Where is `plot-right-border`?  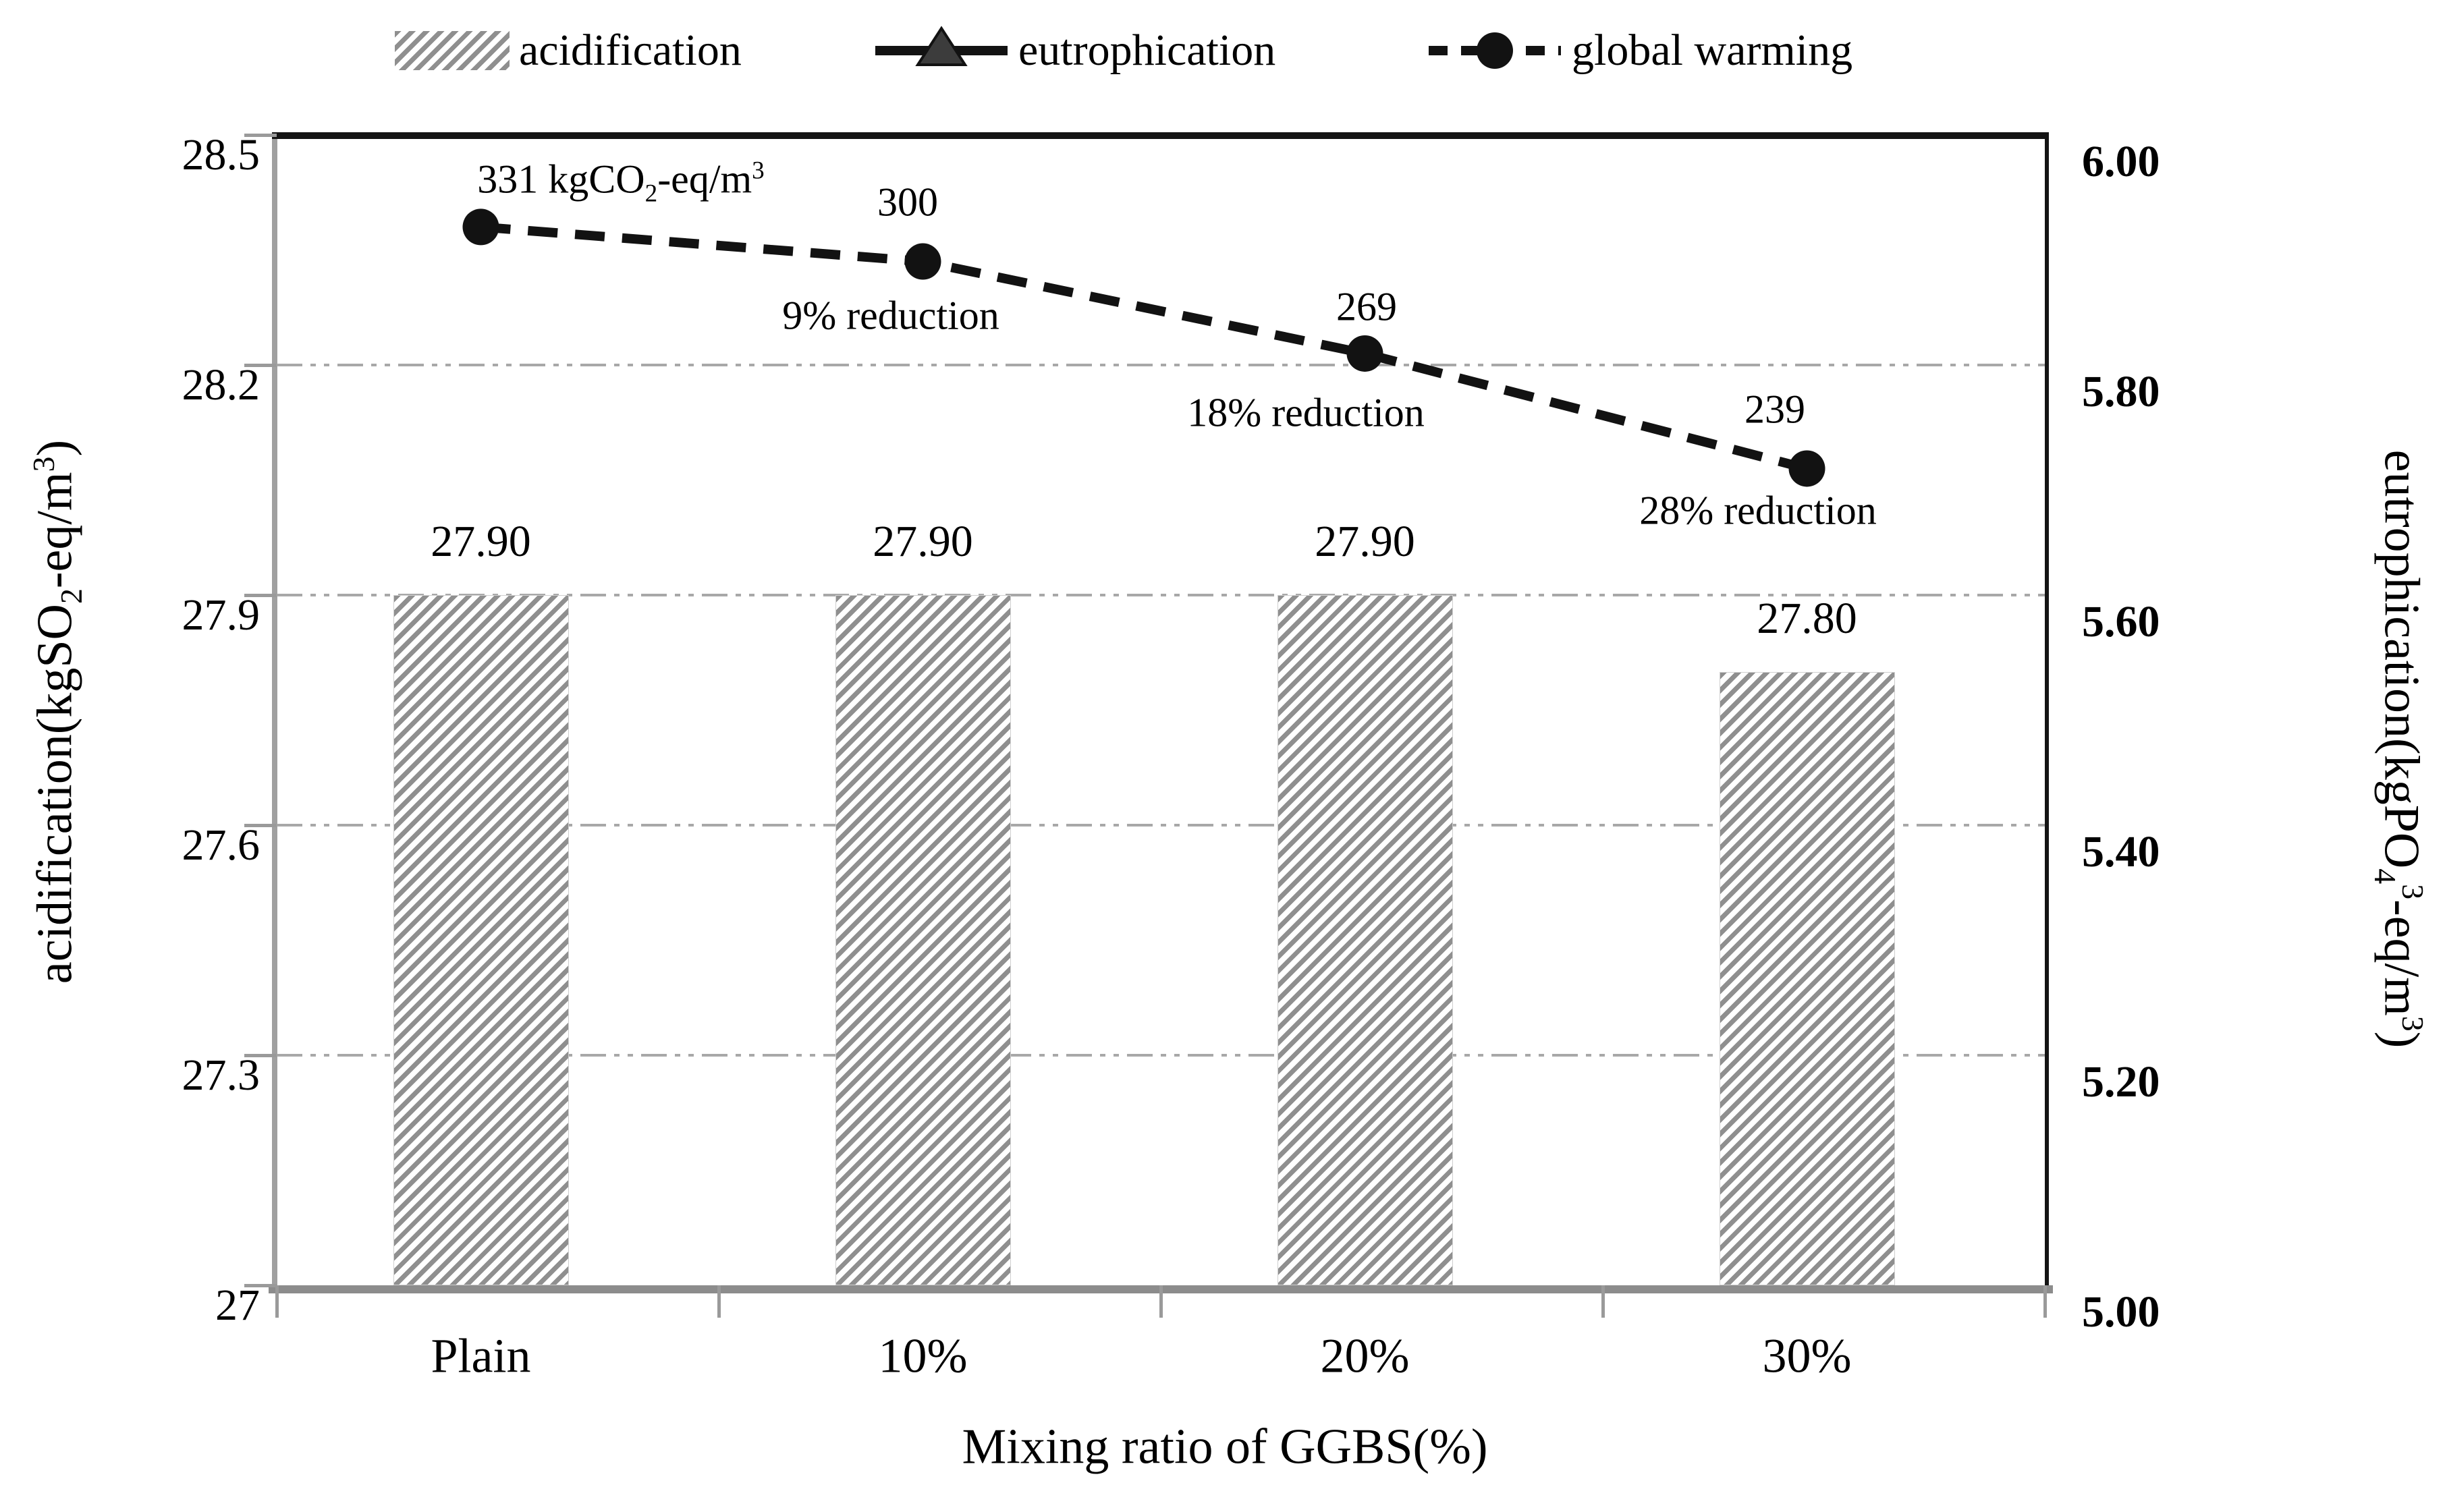 plot-right-border is located at coordinates (2047, 712).